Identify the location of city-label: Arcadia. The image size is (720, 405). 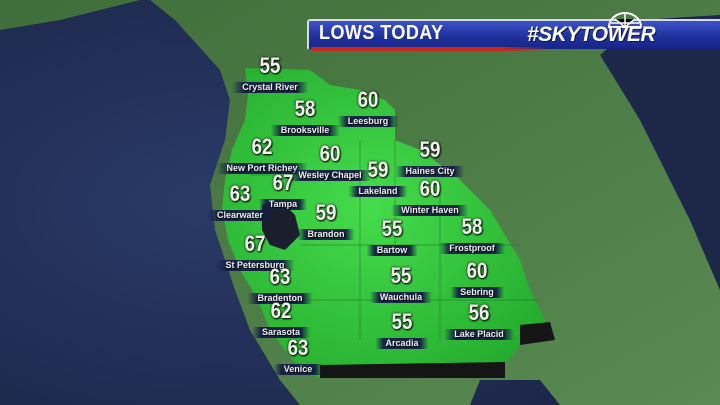
(402, 343).